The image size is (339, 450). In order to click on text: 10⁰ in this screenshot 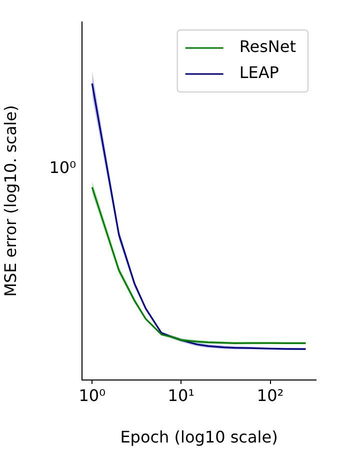, I will do `click(62, 167)`.